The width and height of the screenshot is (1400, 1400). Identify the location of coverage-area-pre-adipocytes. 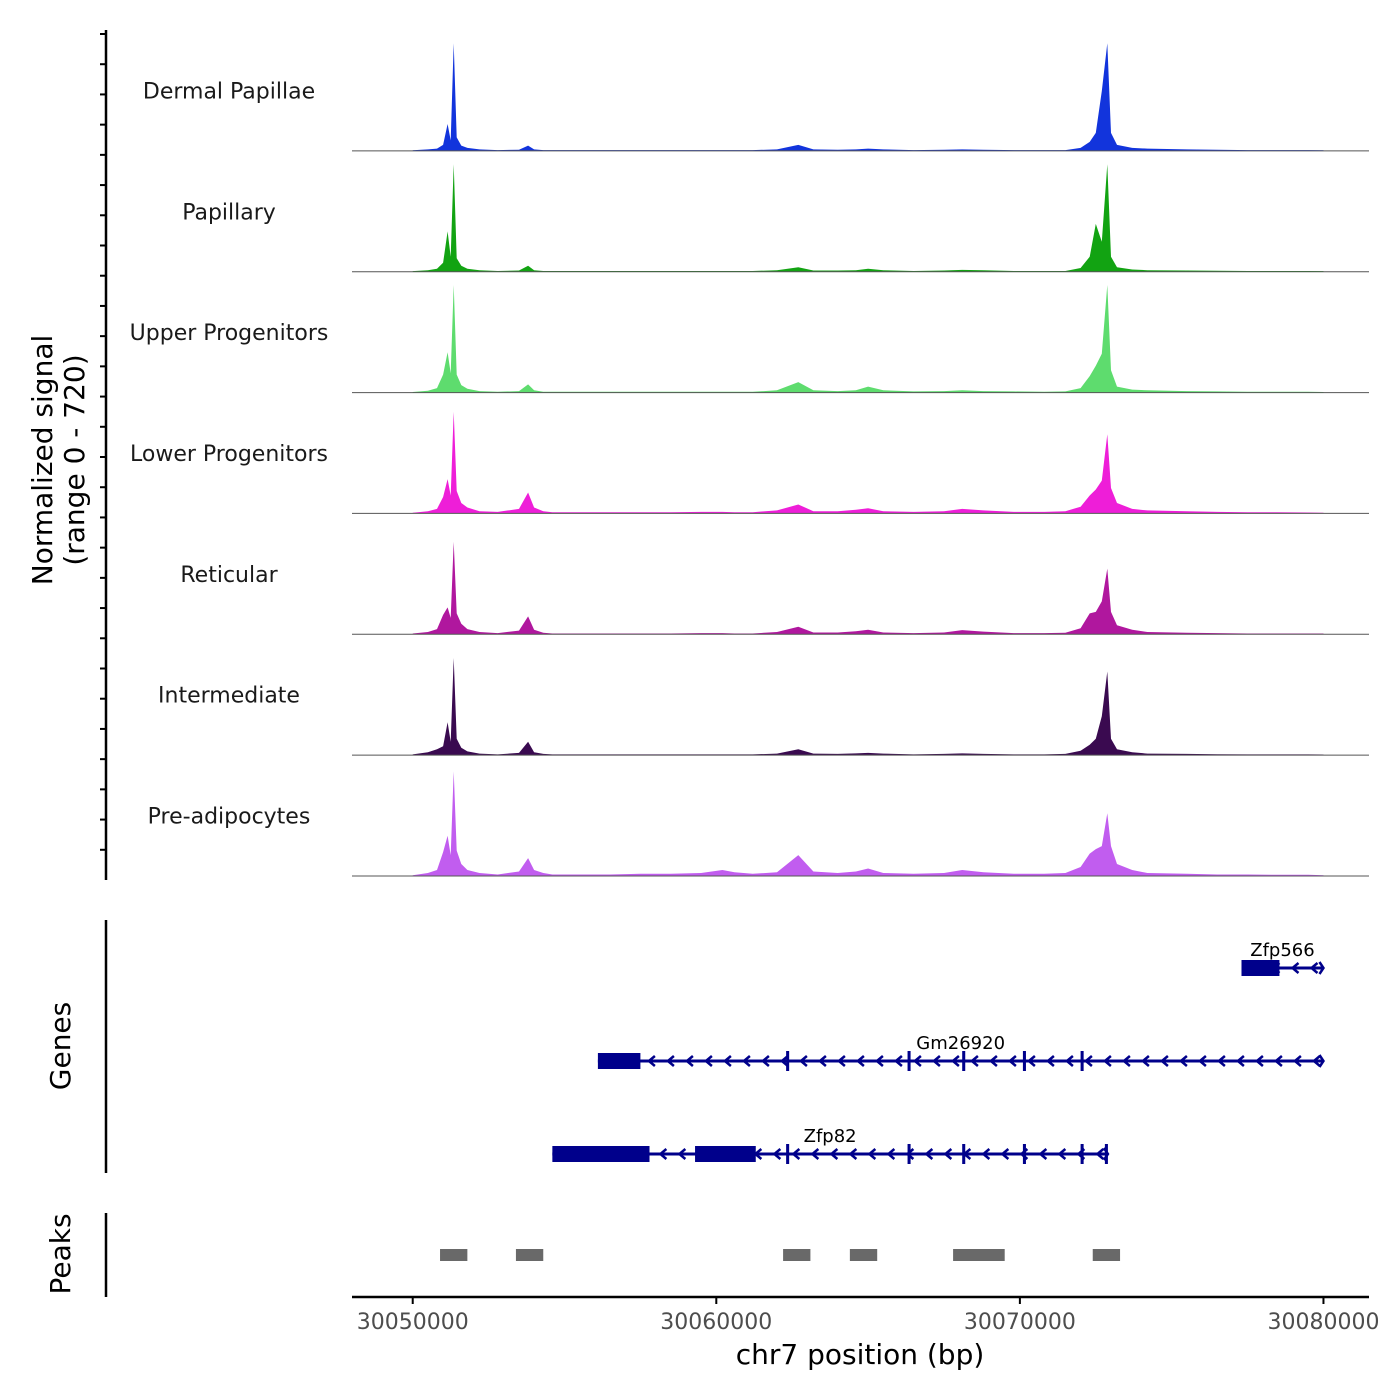
(868, 823).